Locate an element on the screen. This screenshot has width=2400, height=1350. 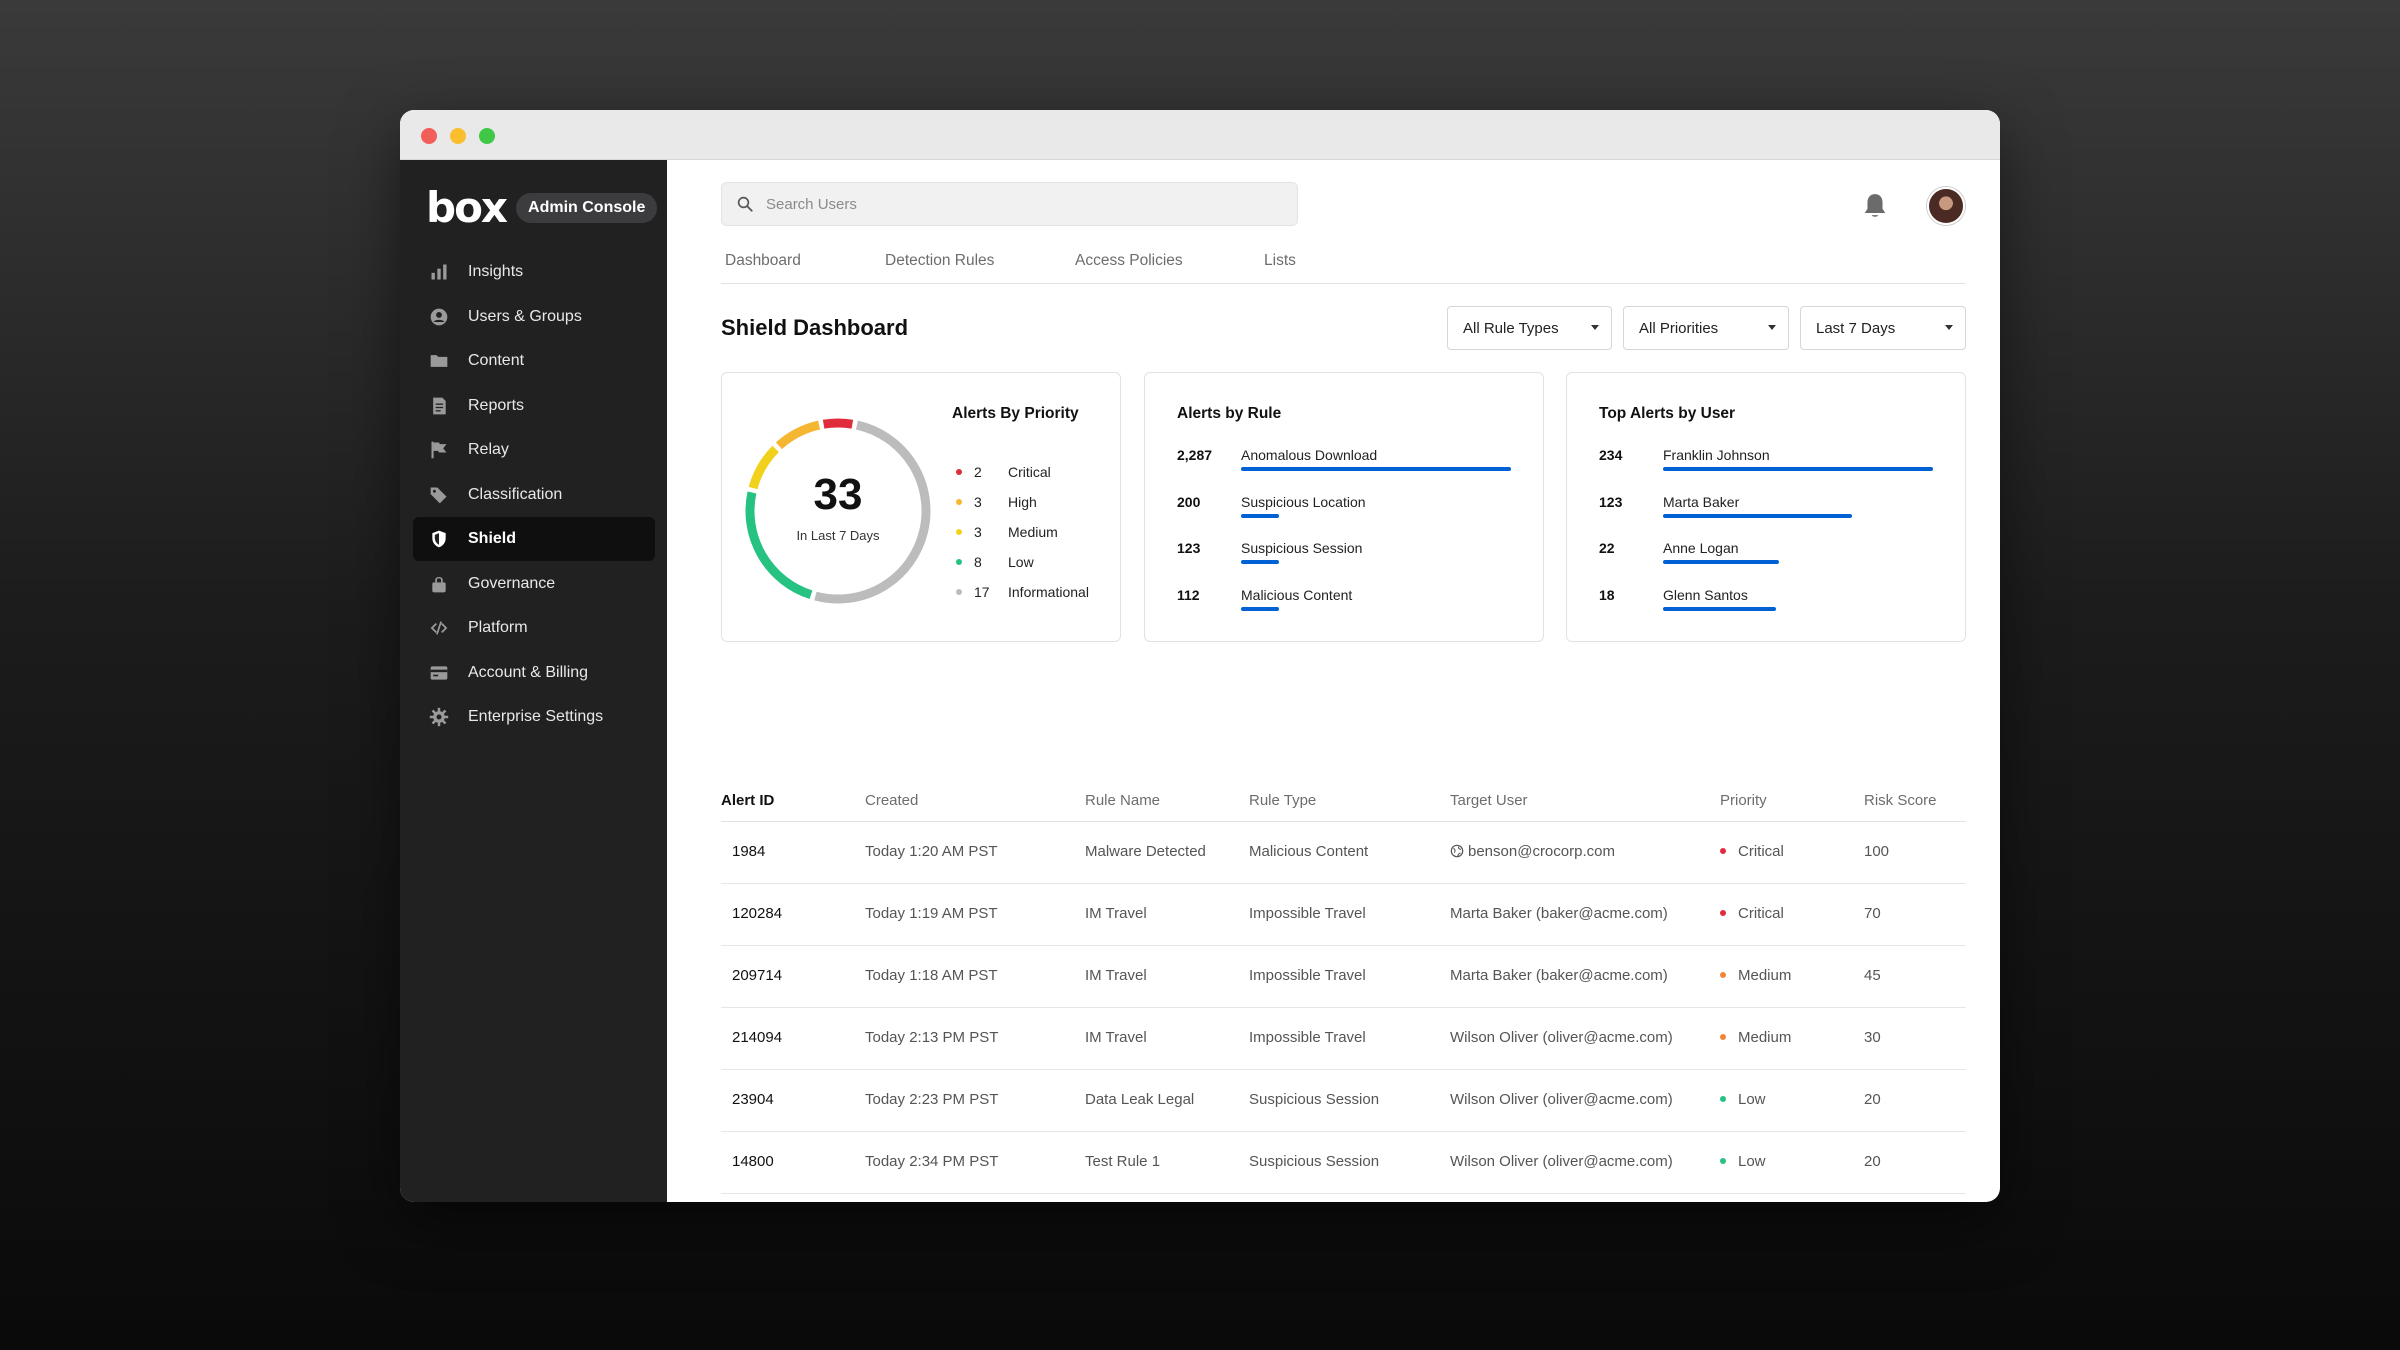
column-header-created: Created is located at coordinates (892, 800).